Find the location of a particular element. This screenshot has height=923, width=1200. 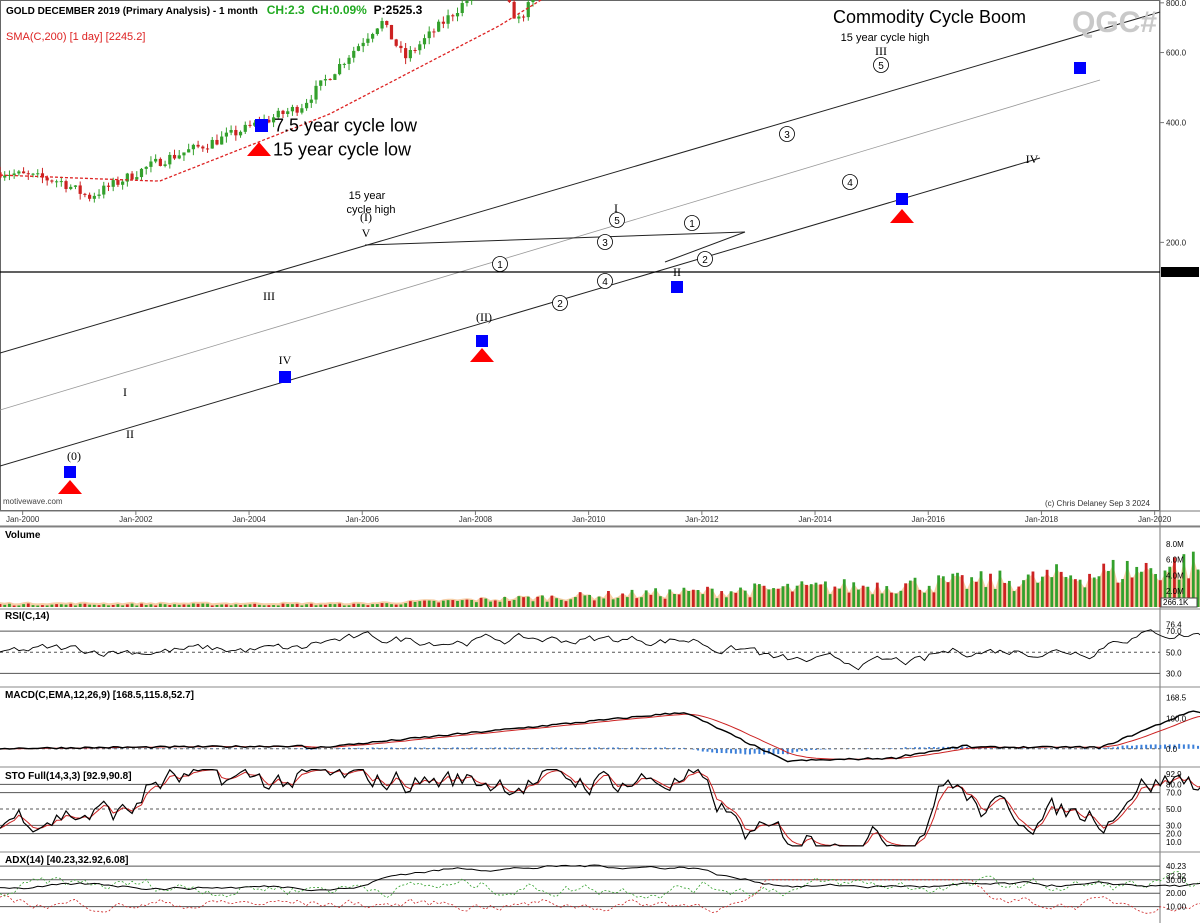

wave-label: III is located at coordinates (269, 296).